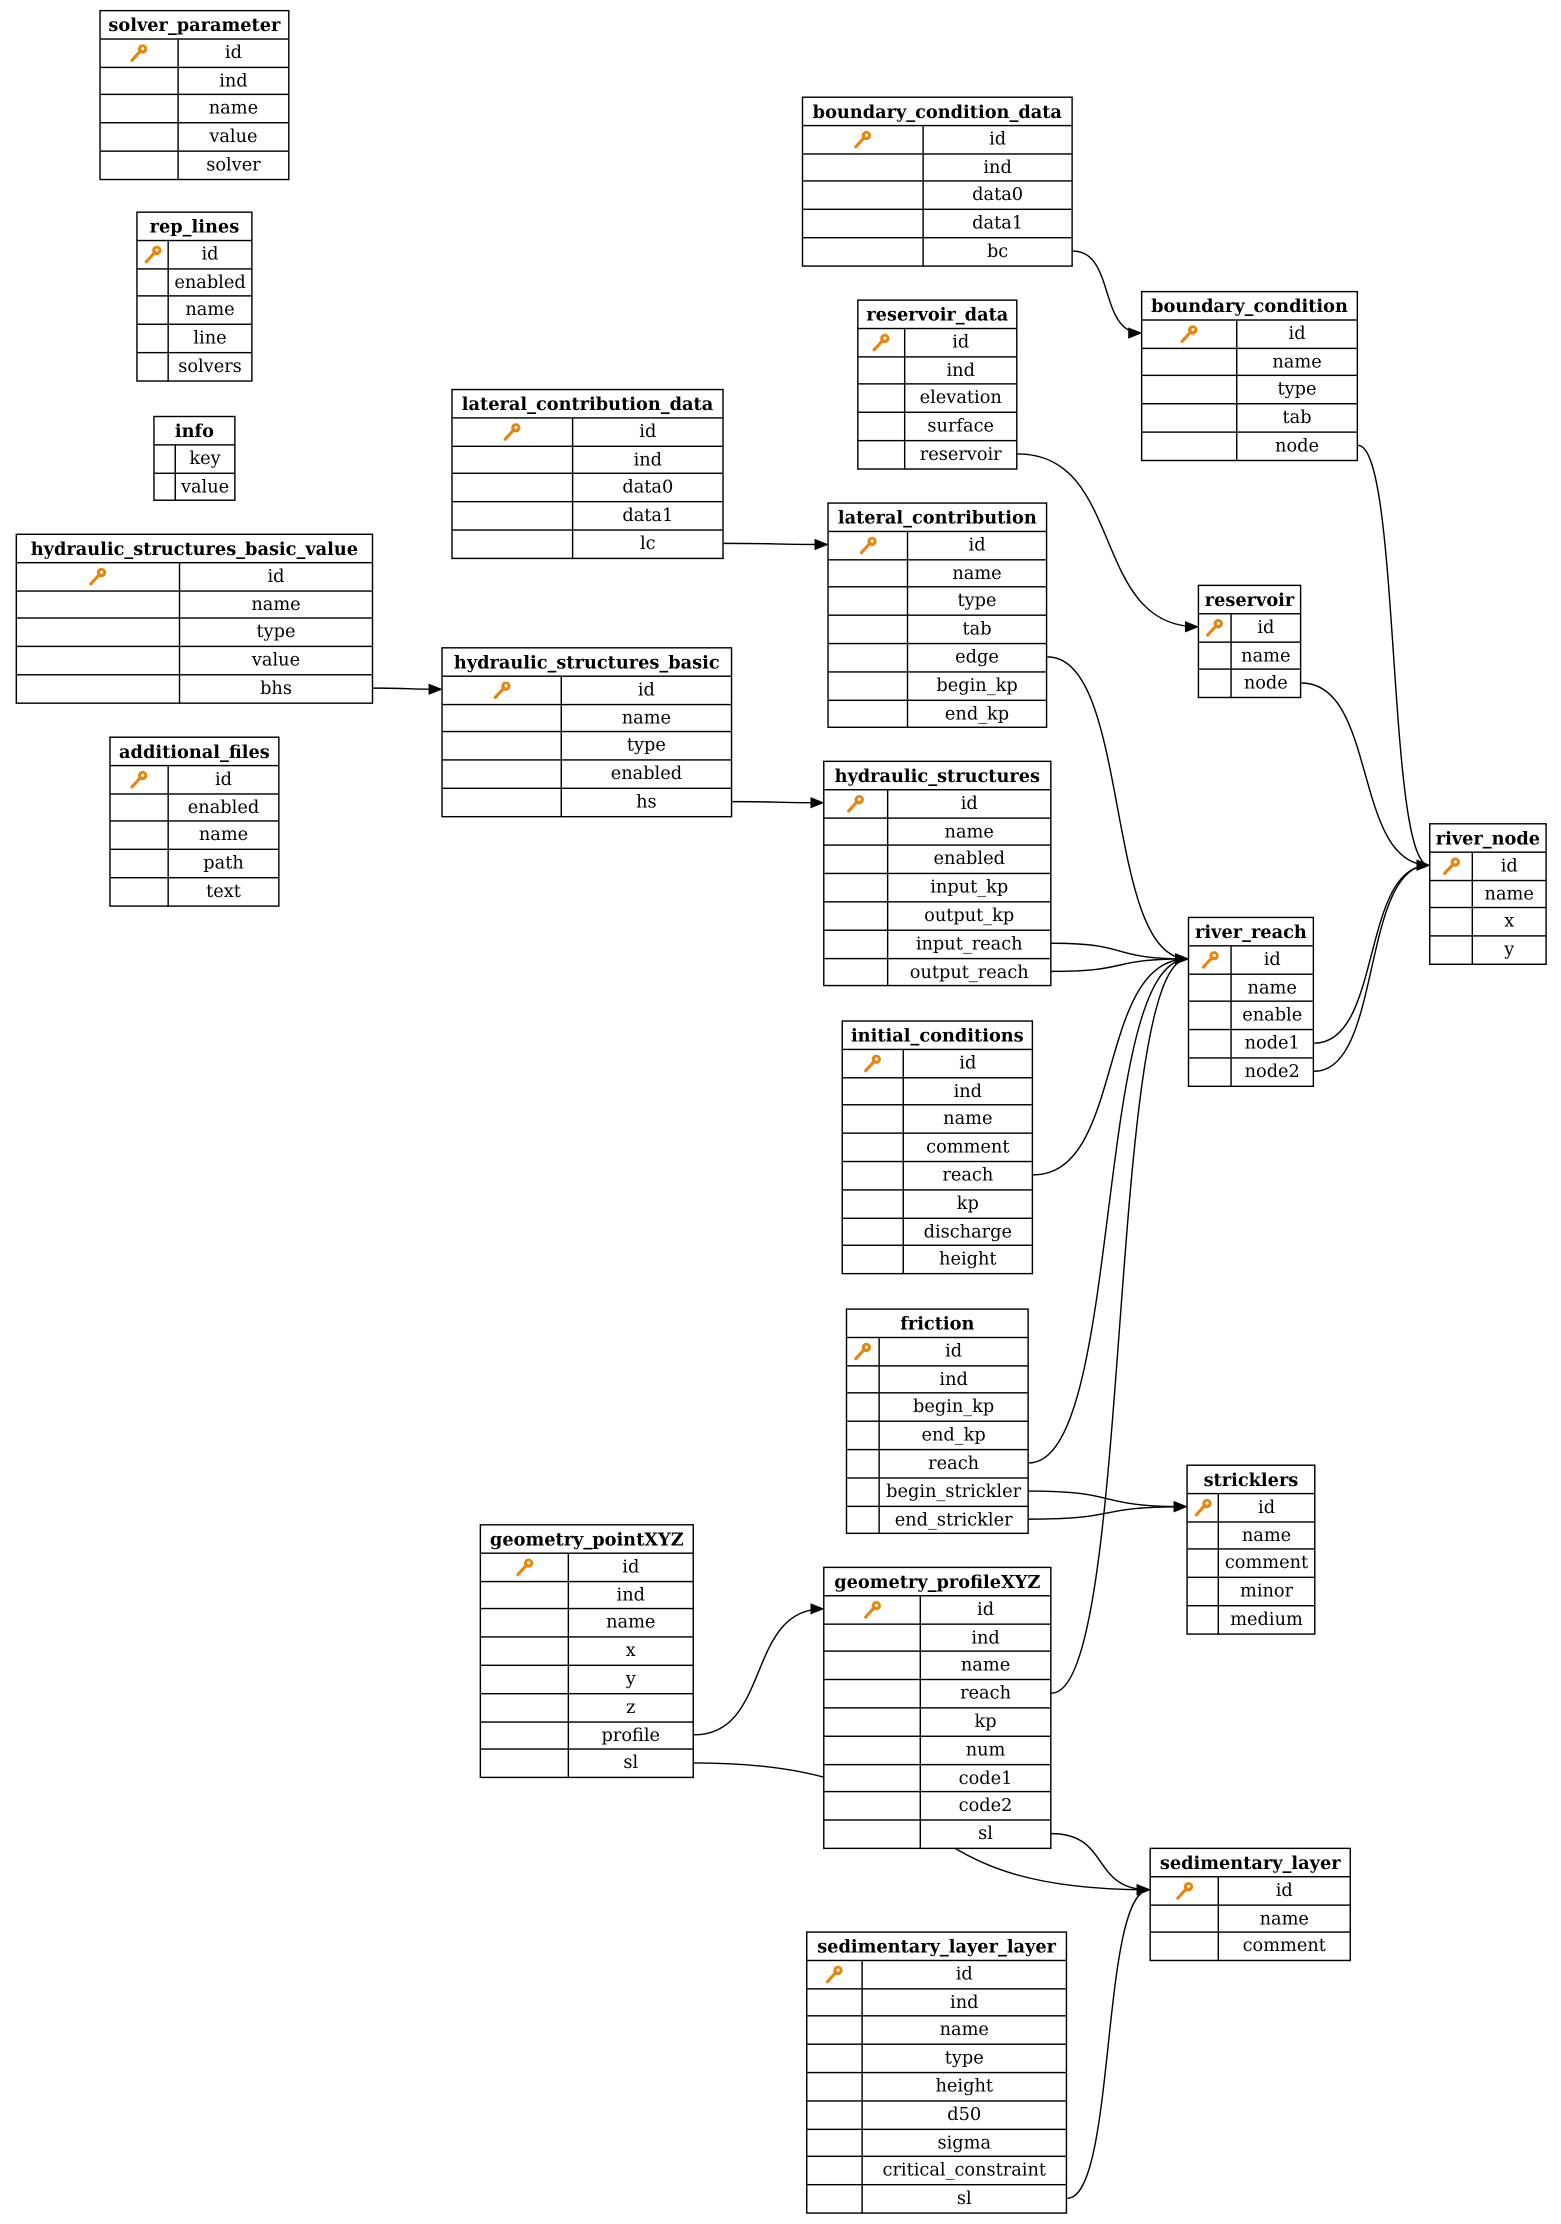 Image resolution: width=1561 pixels, height=2224 pixels. What do you see at coordinates (194, 808) in the screenshot?
I see `table-column-row: enabled` at bounding box center [194, 808].